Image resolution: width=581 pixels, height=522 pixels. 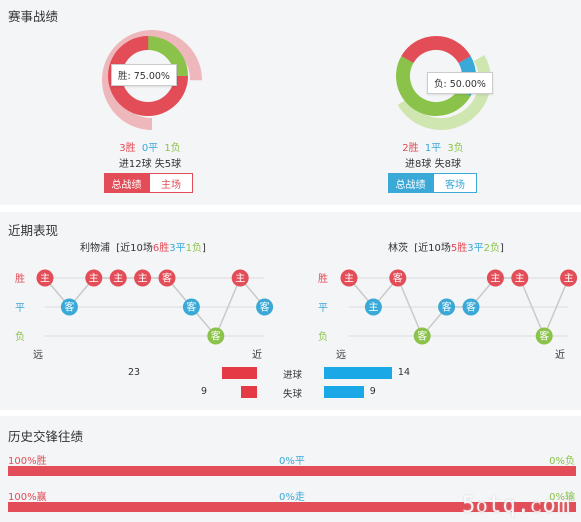 I want to click on right-match-venue-7: 主, so click(x=520, y=279).